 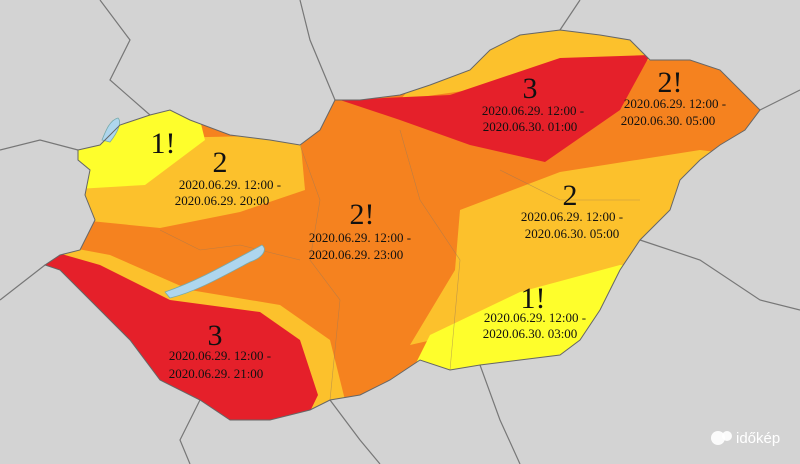 I want to click on zone-to: 2020.06.29. 23:00, so click(x=356, y=254).